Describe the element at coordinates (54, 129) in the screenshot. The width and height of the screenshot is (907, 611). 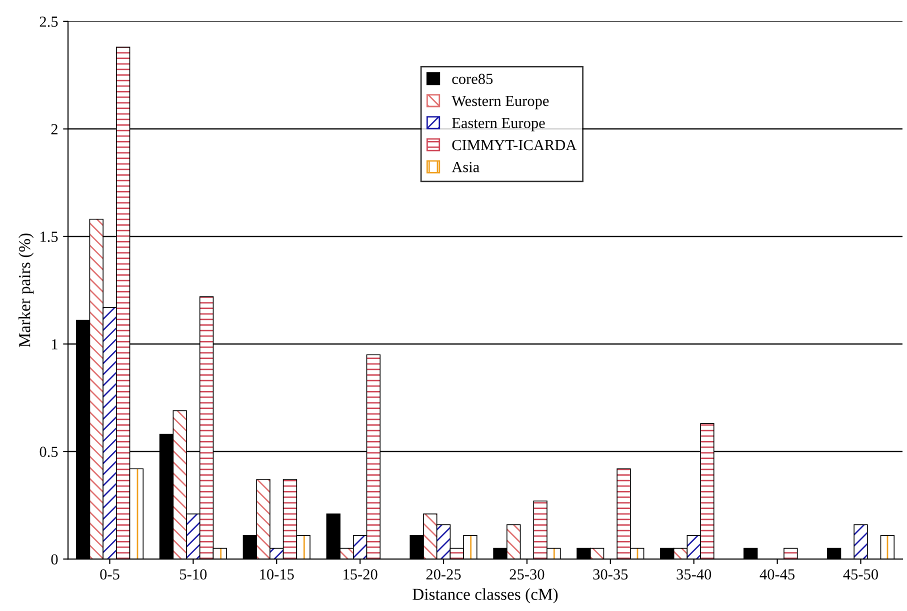
I see `y-tick-label: 2` at that location.